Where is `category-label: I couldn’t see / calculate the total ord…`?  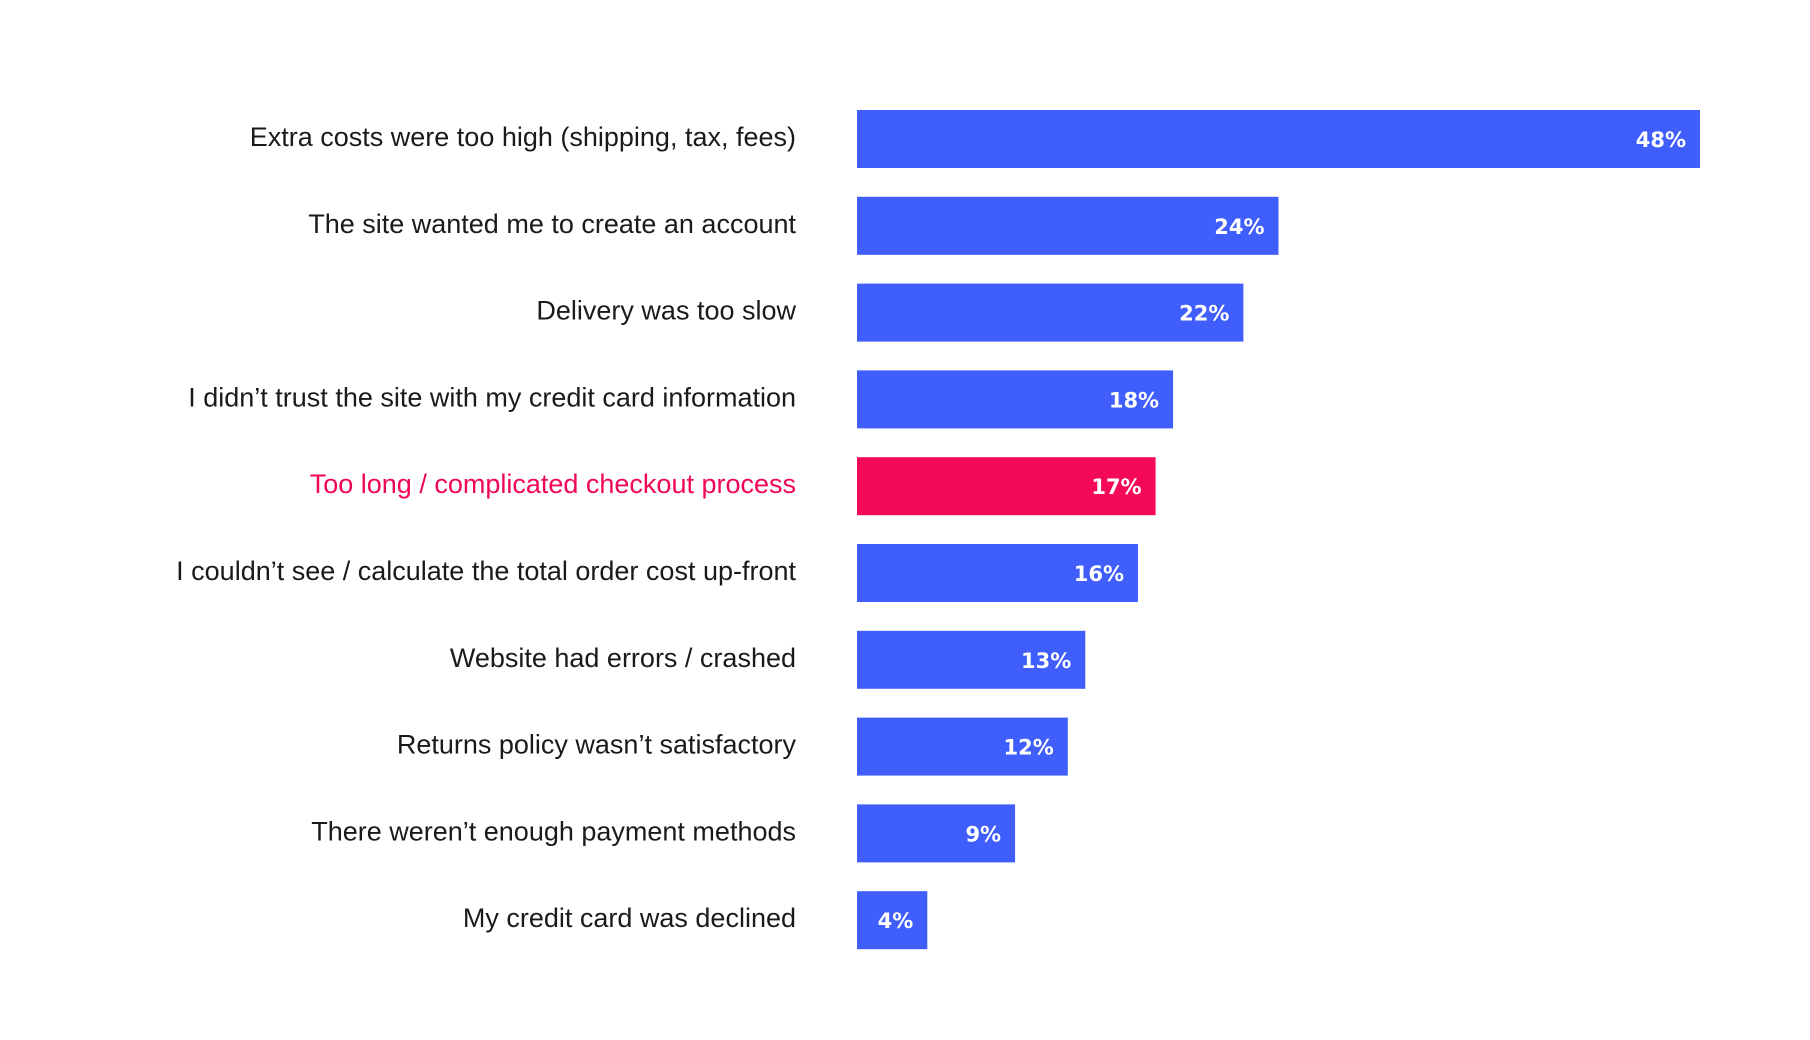 category-label: I couldn’t see / calculate the total ord… is located at coordinates (486, 571).